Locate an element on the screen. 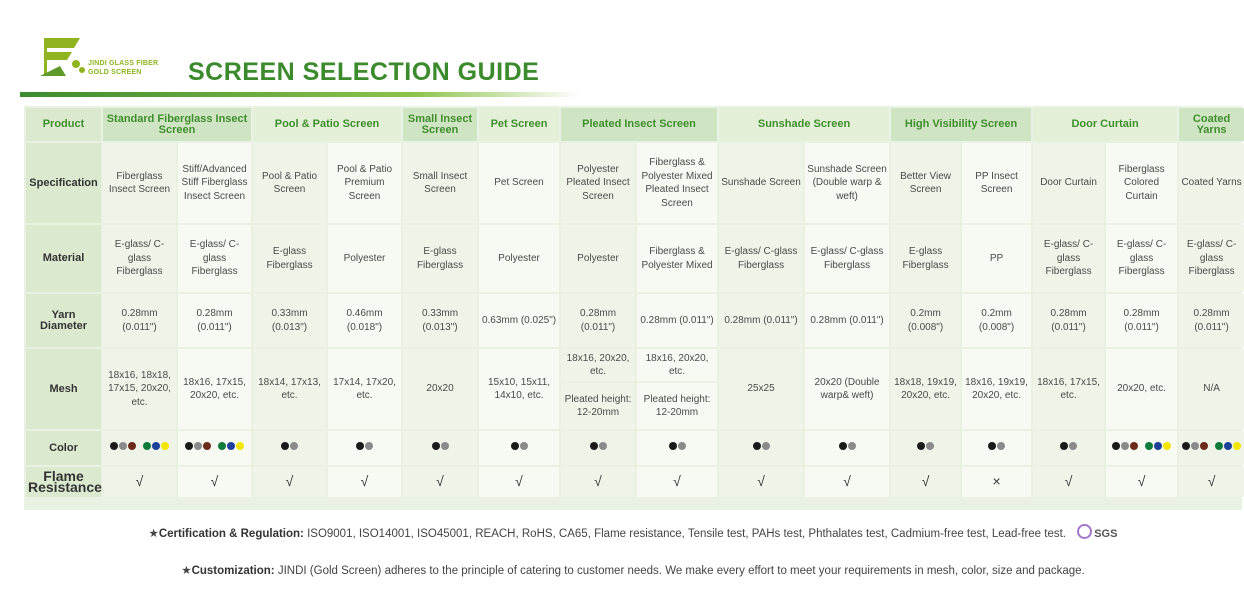  title-underline is located at coordinates (300, 94).